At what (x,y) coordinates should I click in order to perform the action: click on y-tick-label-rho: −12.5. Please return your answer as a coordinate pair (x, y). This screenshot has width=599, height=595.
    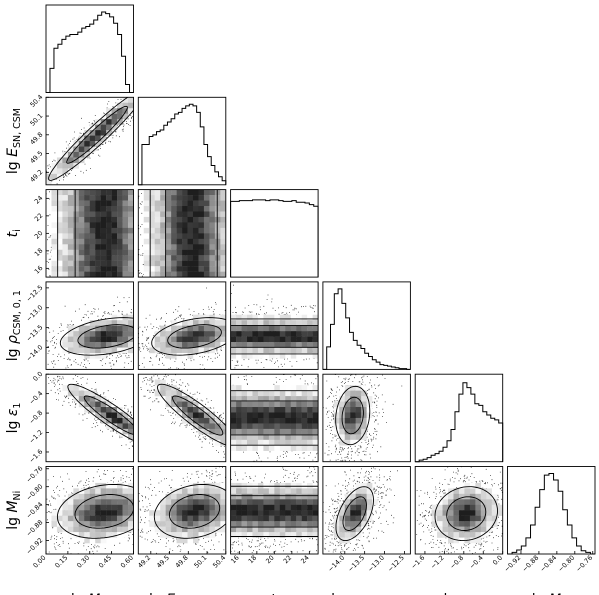
    Looking at the image, I should click on (35, 294).